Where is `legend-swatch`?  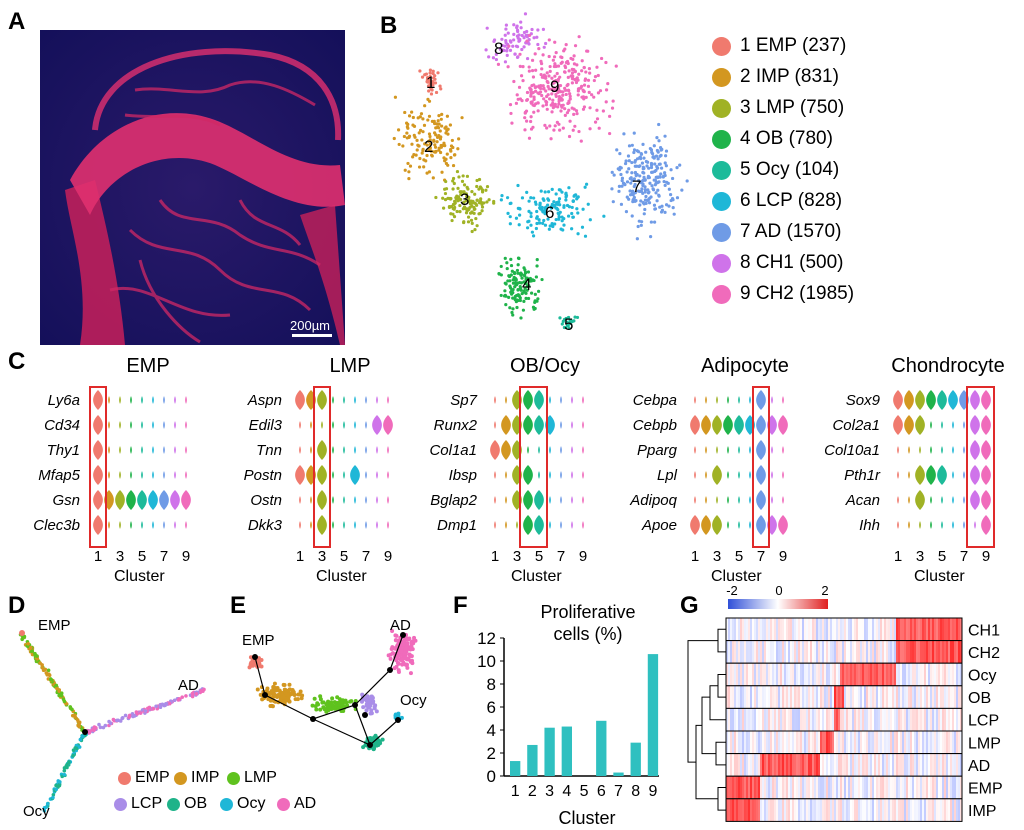
legend-swatch is located at coordinates (721, 201).